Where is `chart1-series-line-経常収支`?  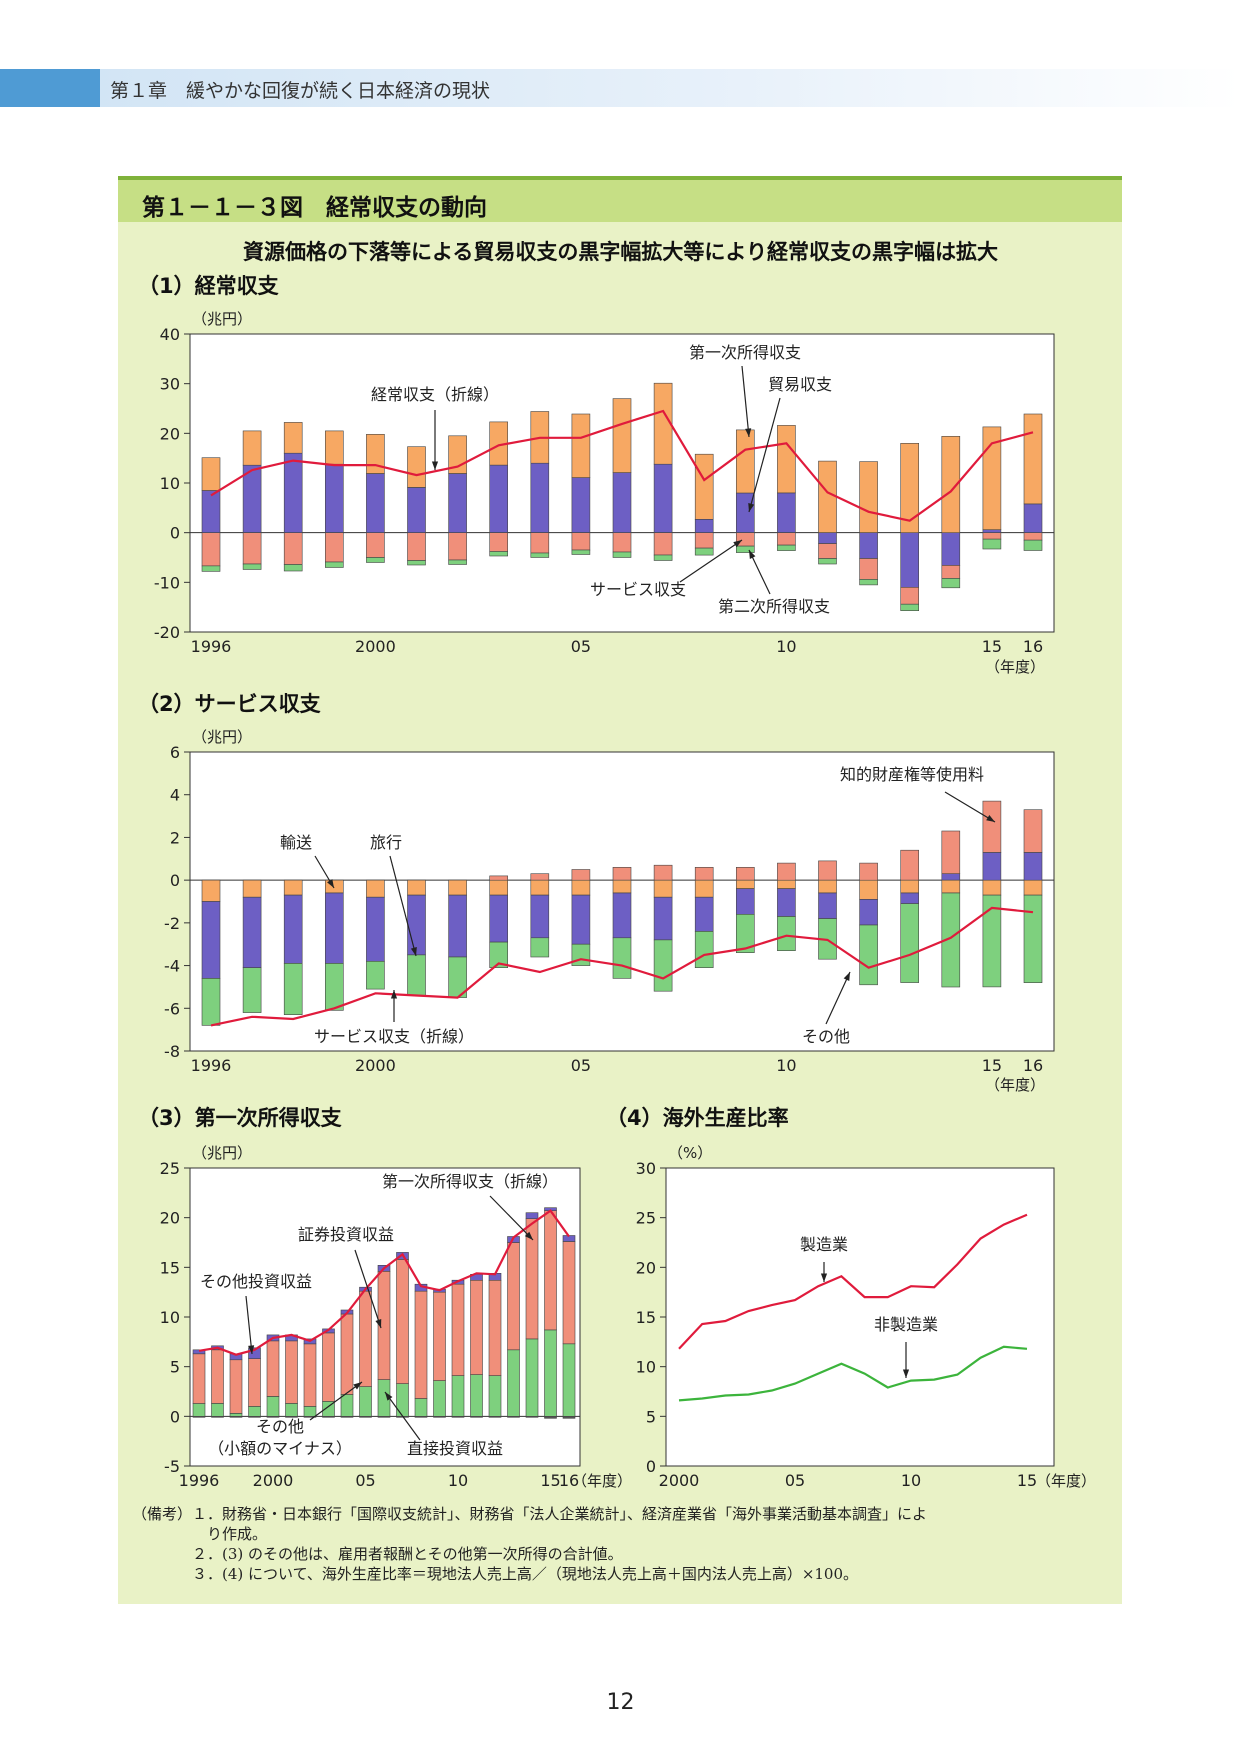
chart1-series-line-経常収支 is located at coordinates (622, 465).